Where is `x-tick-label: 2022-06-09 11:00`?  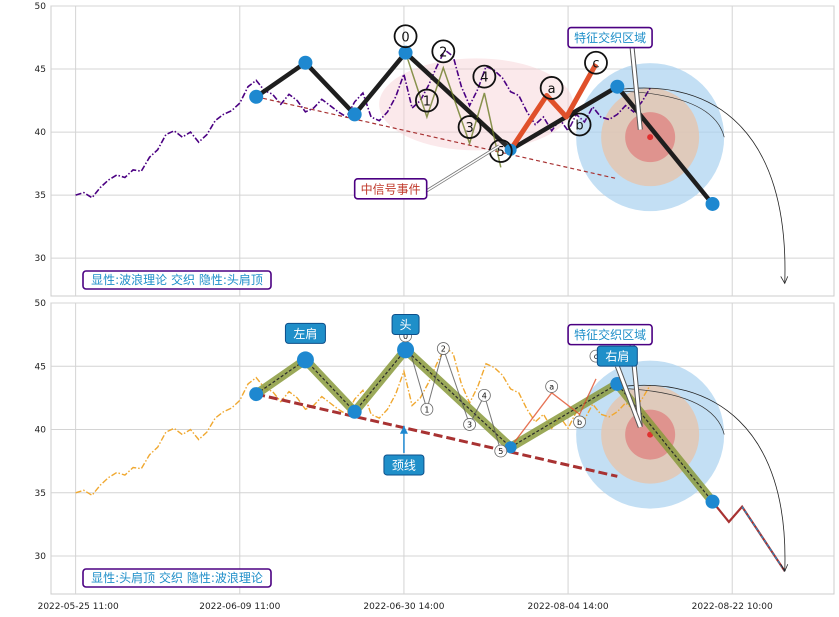 x-tick-label: 2022-06-09 11:00 is located at coordinates (239, 607).